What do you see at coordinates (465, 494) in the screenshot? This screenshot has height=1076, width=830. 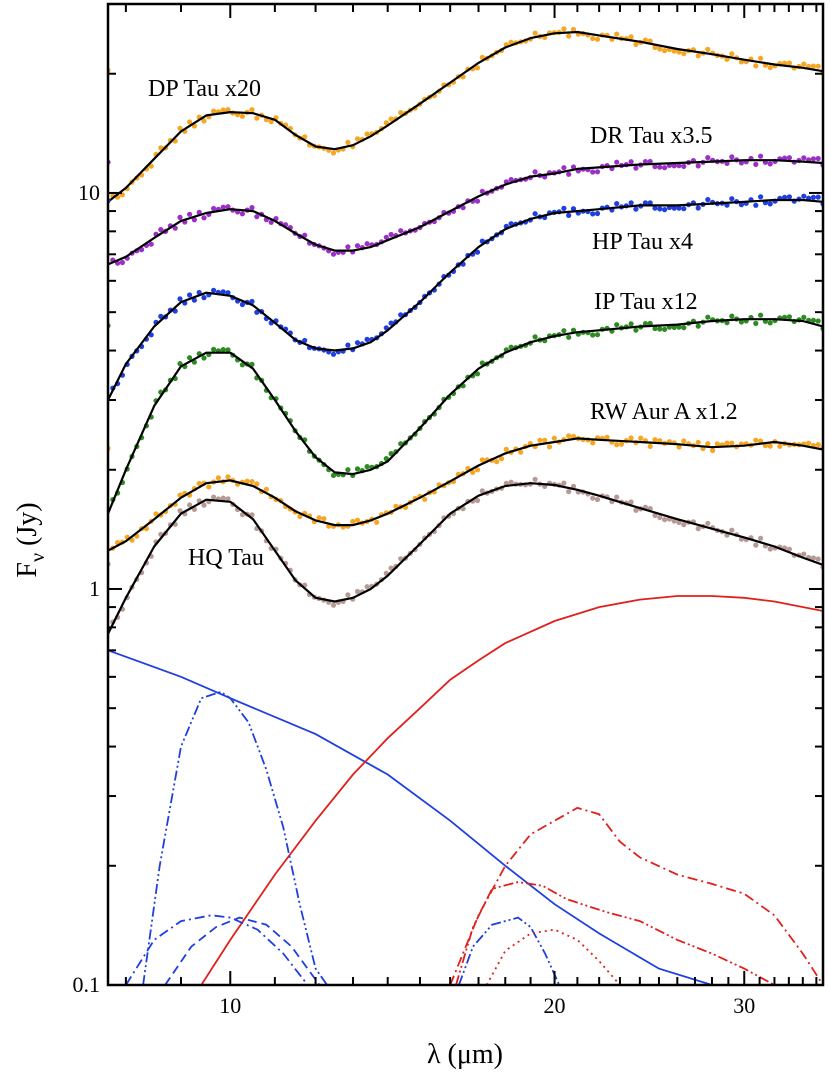 I see `model-fit-rw-aur-a` at bounding box center [465, 494].